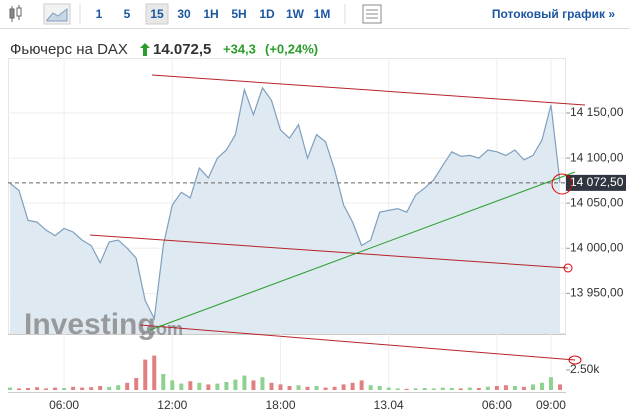 This screenshot has width=630, height=417. Describe the element at coordinates (267, 14) in the screenshot. I see `interval-button: 1D` at that location.